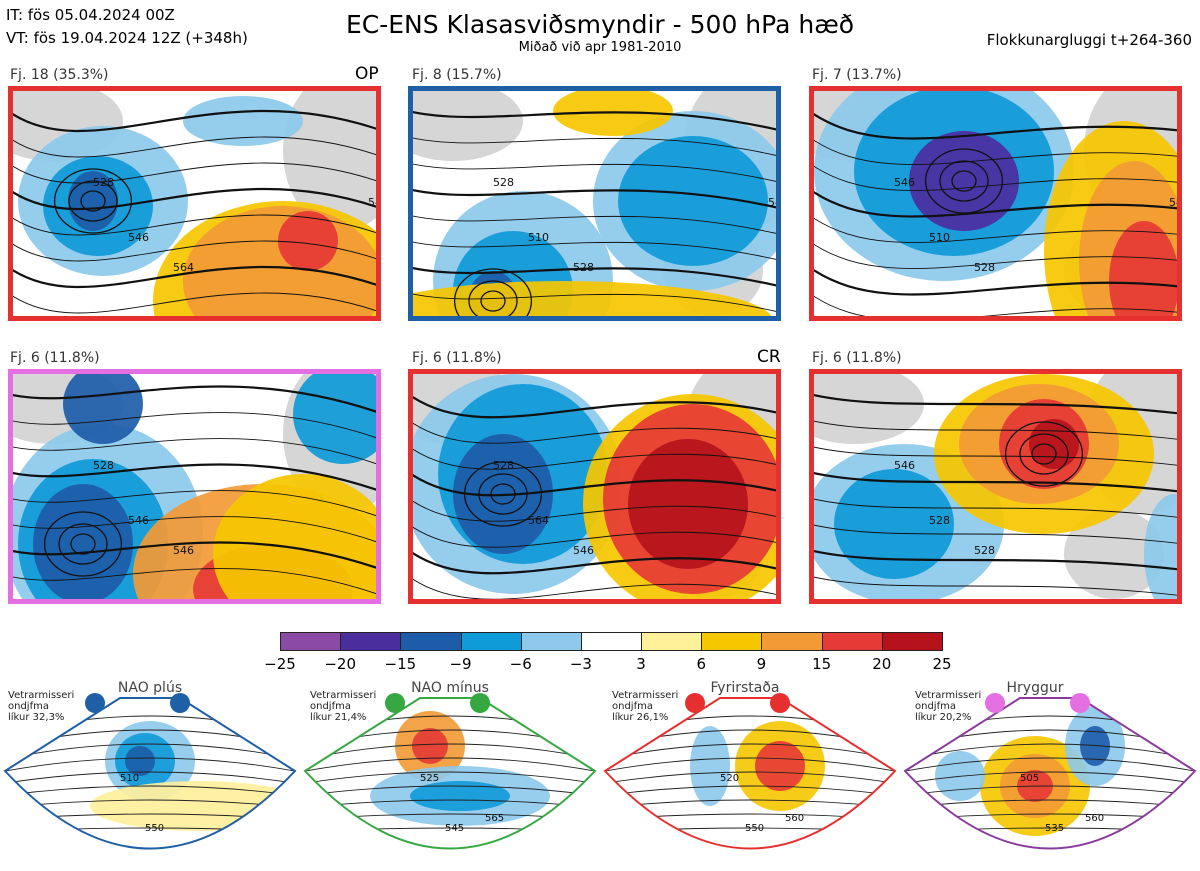 This screenshot has height=871, width=1200. What do you see at coordinates (367, 74) in the screenshot?
I see `panel-1-tag: OP` at bounding box center [367, 74].